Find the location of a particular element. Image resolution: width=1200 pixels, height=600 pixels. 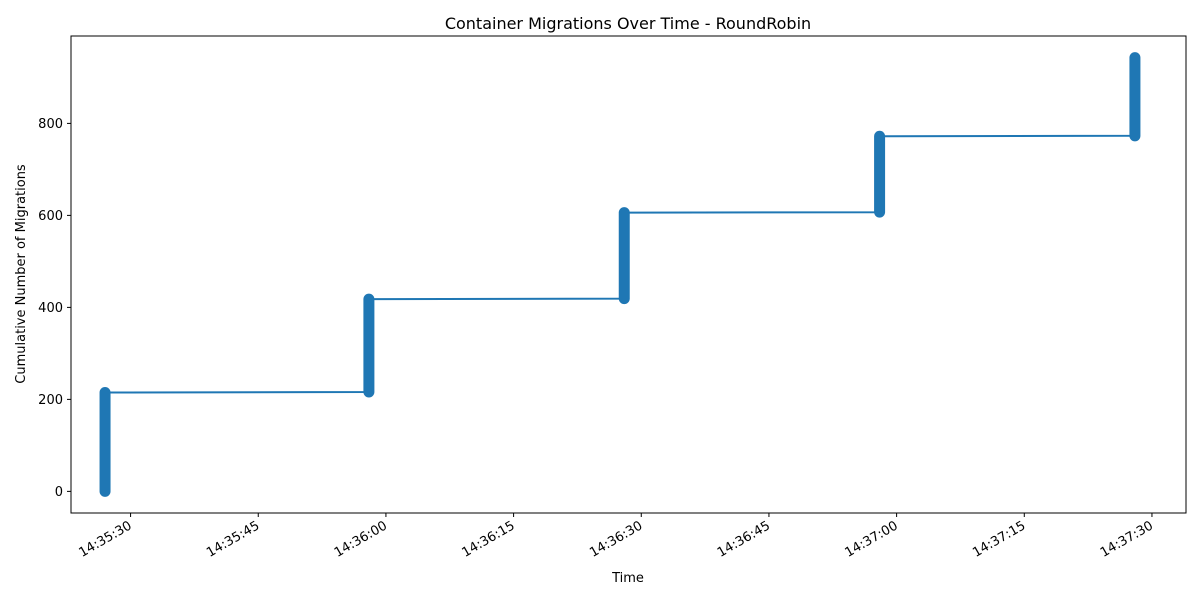

y-tick-label-1: 0 is located at coordinates (59, 492).